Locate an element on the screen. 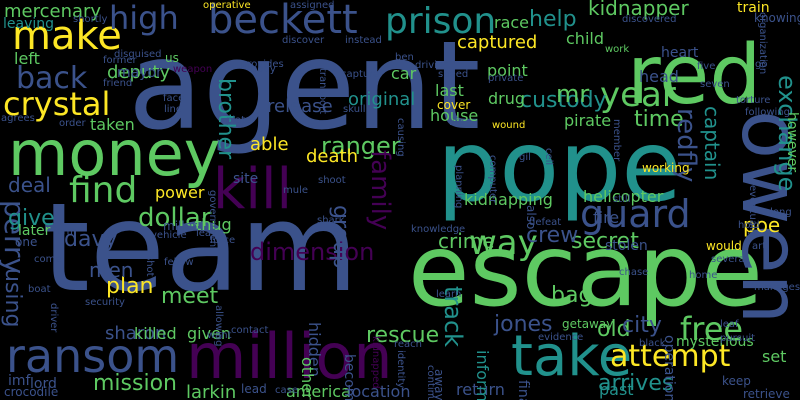 This screenshot has width=800, height=400. word-make: make is located at coordinates (67, 36).